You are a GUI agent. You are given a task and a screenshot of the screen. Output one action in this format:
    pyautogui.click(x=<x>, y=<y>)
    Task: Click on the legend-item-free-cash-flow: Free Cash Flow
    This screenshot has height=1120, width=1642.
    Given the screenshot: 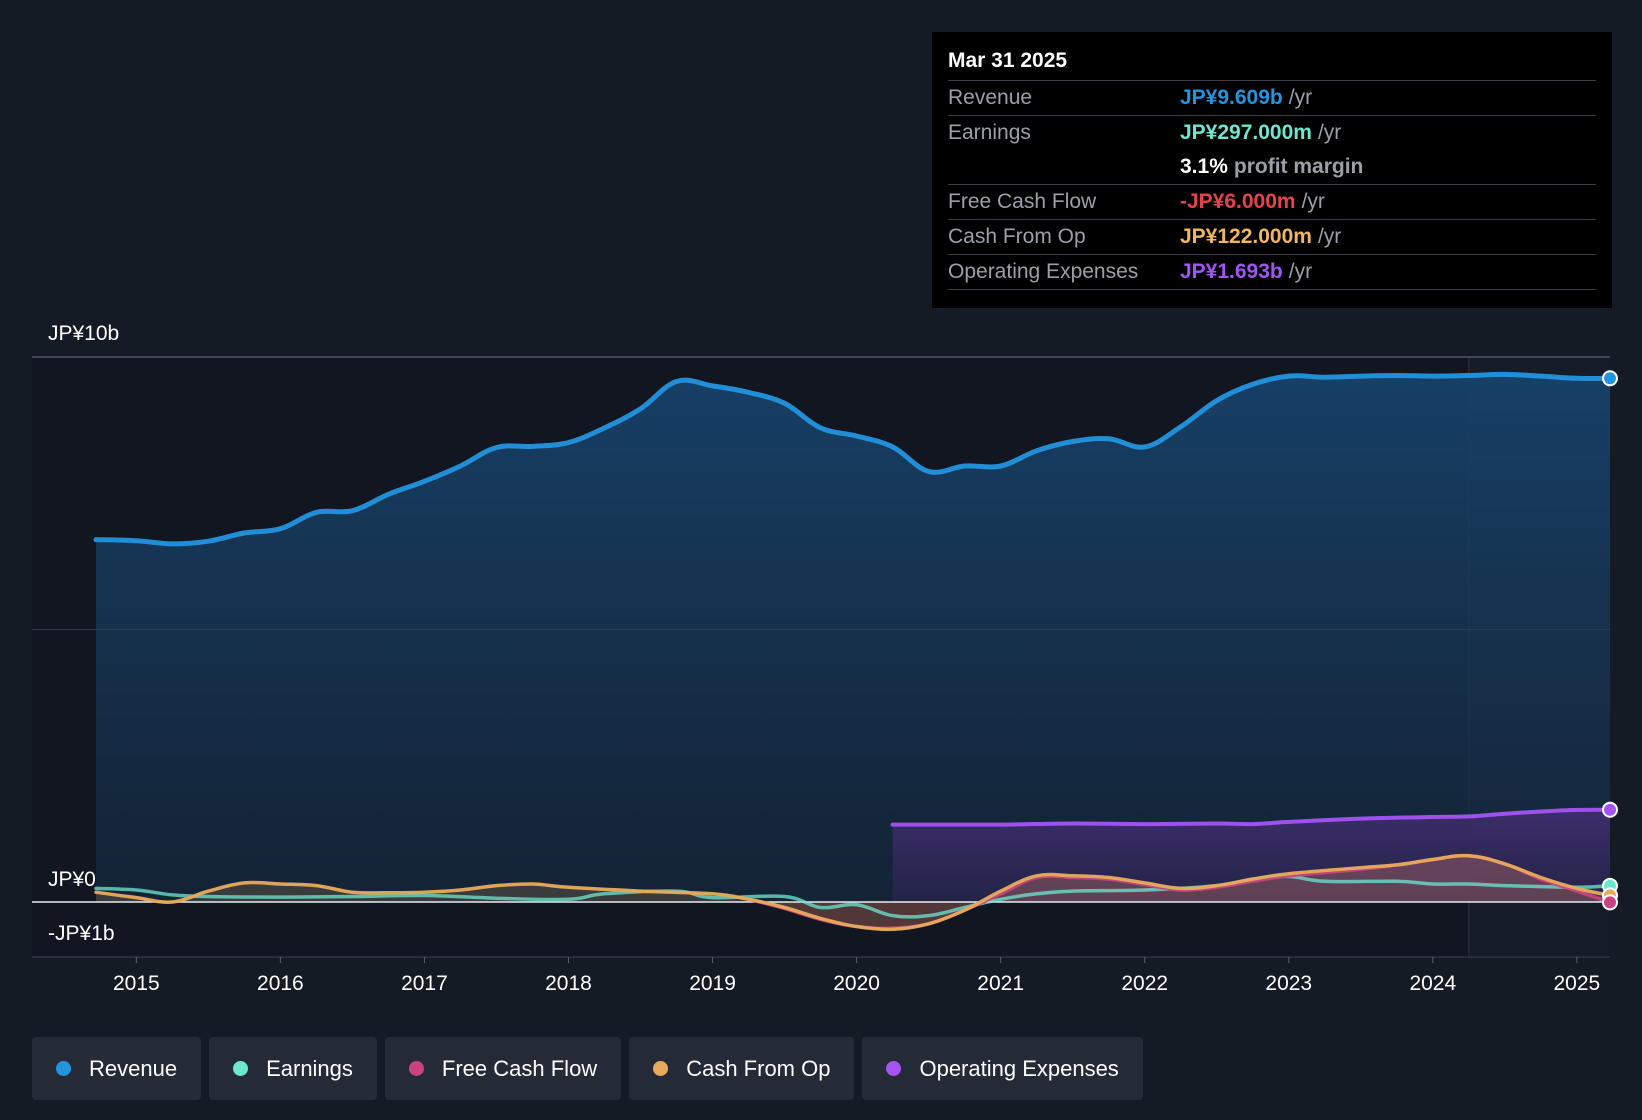 What is the action you would take?
    pyautogui.click(x=503, y=1068)
    